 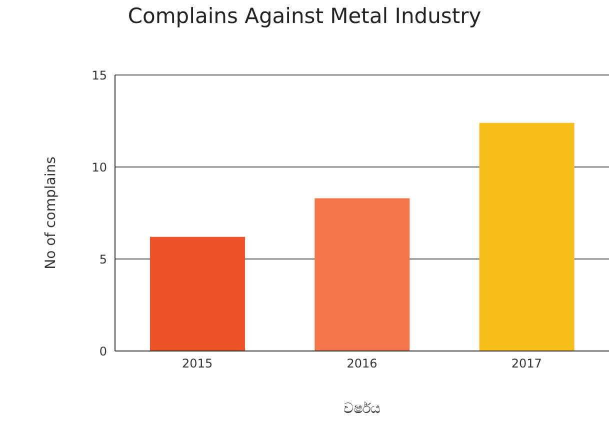 I want to click on y-tick-label: 5, so click(x=103, y=259).